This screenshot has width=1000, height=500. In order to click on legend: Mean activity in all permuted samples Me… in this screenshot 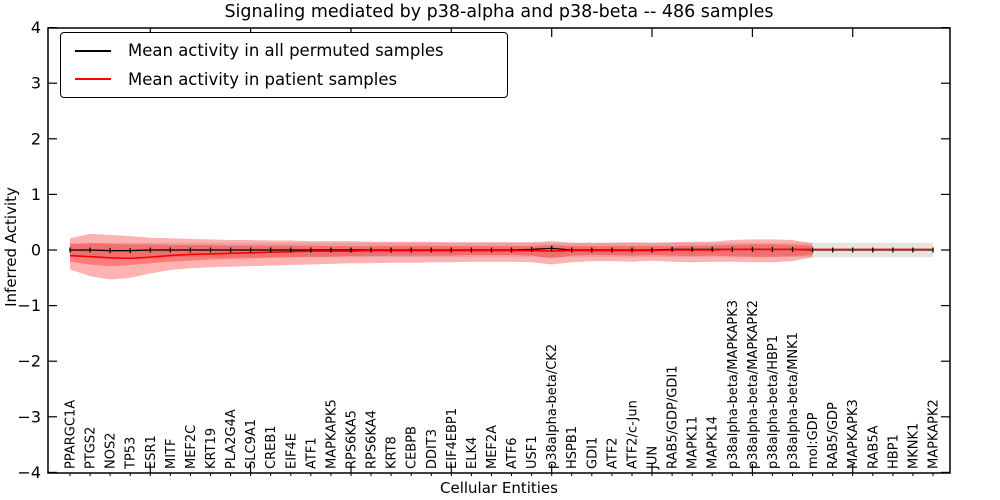, I will do `click(284, 65)`.